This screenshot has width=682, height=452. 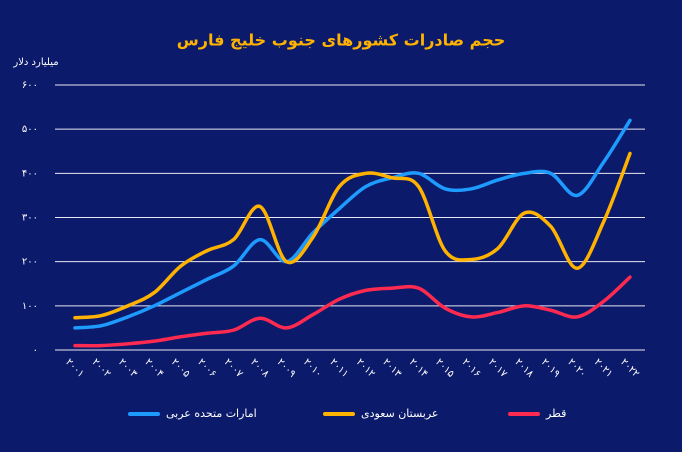 I want to click on series-line, so click(x=352, y=311).